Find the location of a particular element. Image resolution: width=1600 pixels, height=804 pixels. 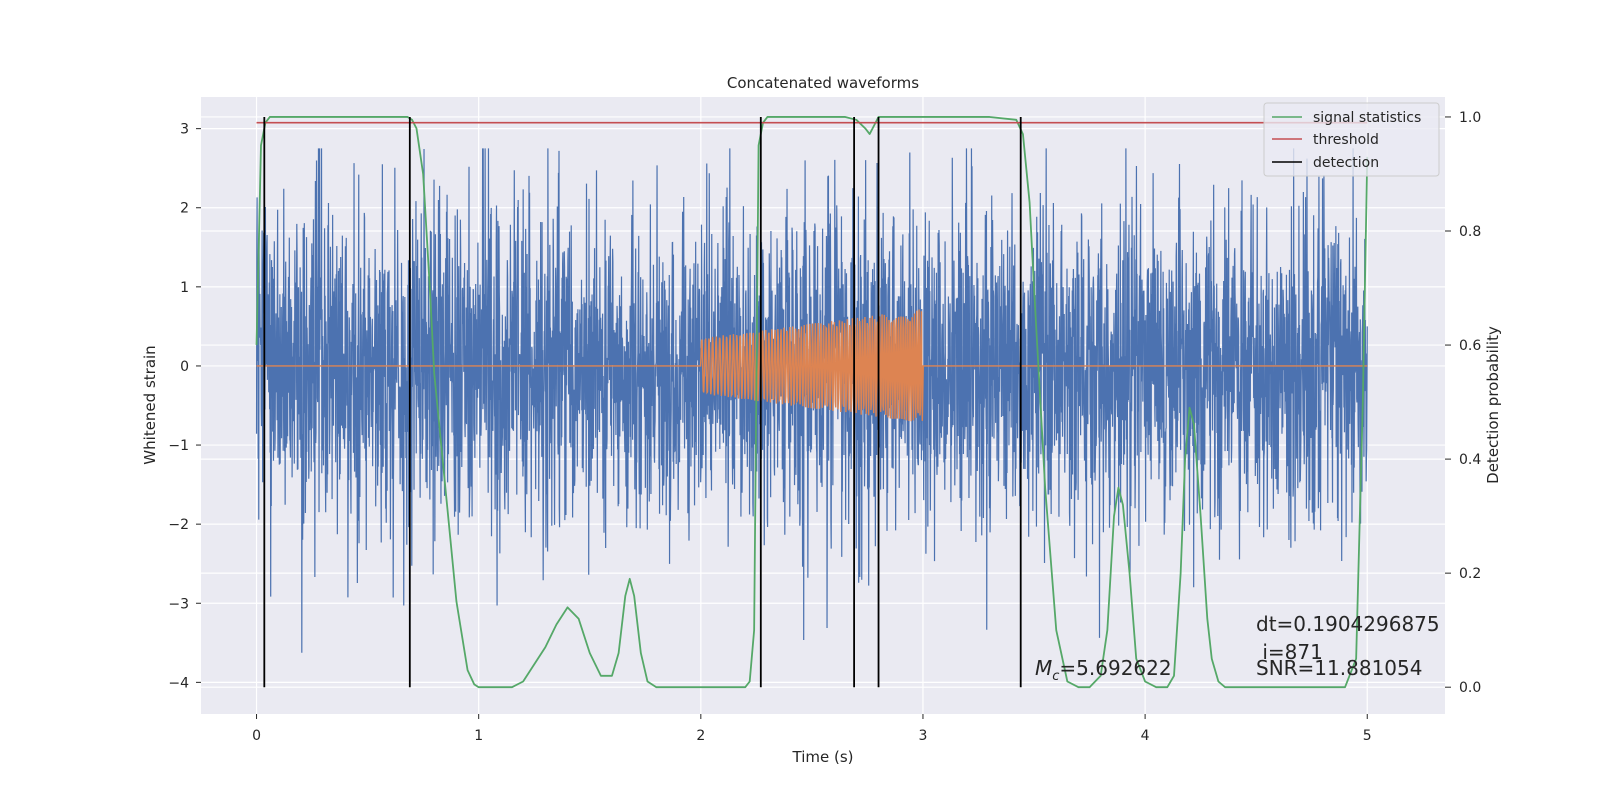

x-tick-label: 1 is located at coordinates (478, 736).